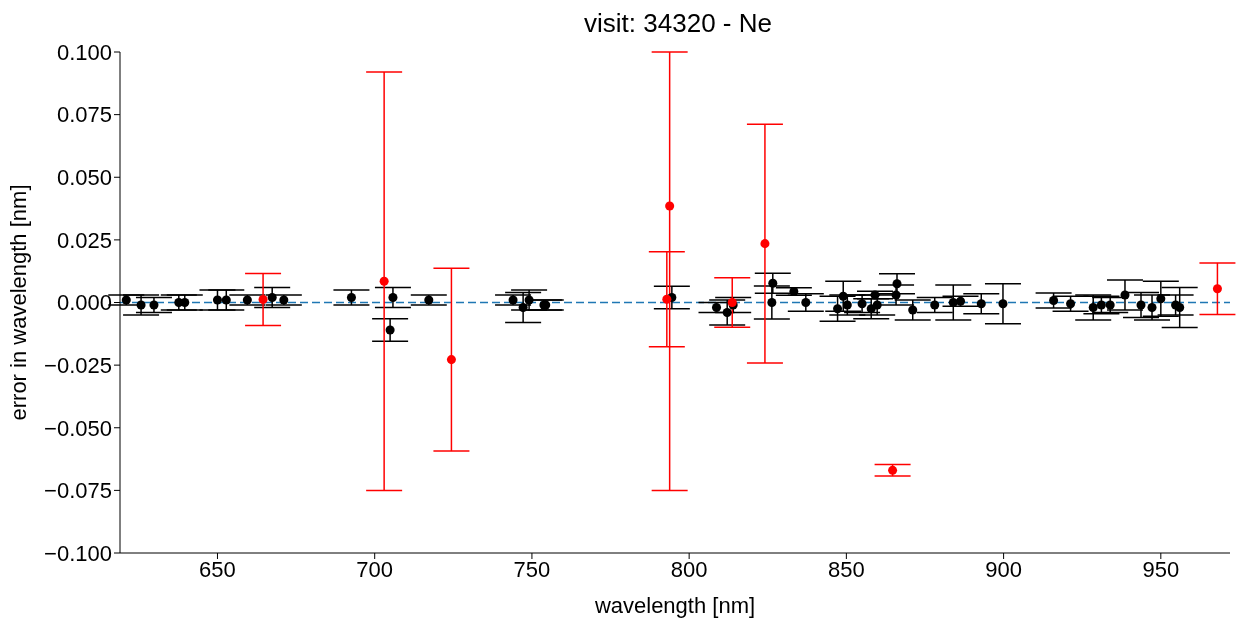  I want to click on x-tick-label: 750, so click(532, 569).